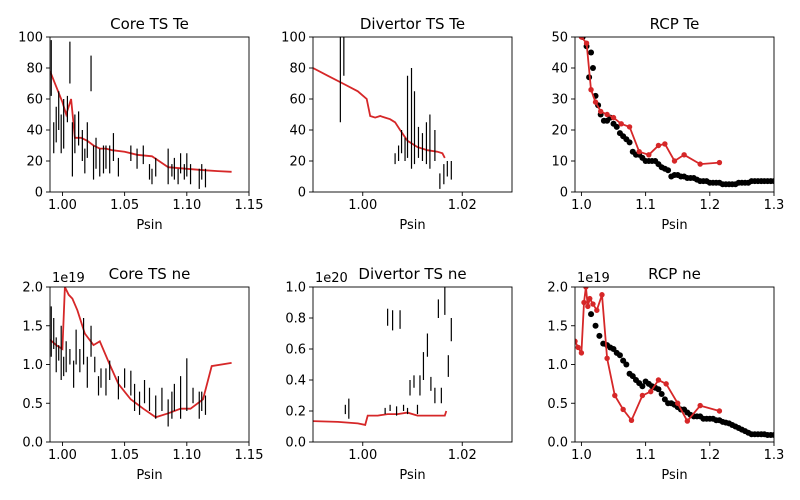 Image resolution: width=800 pixels, height=500 pixels. I want to click on x-tick-label: 1.1, so click(645, 455).